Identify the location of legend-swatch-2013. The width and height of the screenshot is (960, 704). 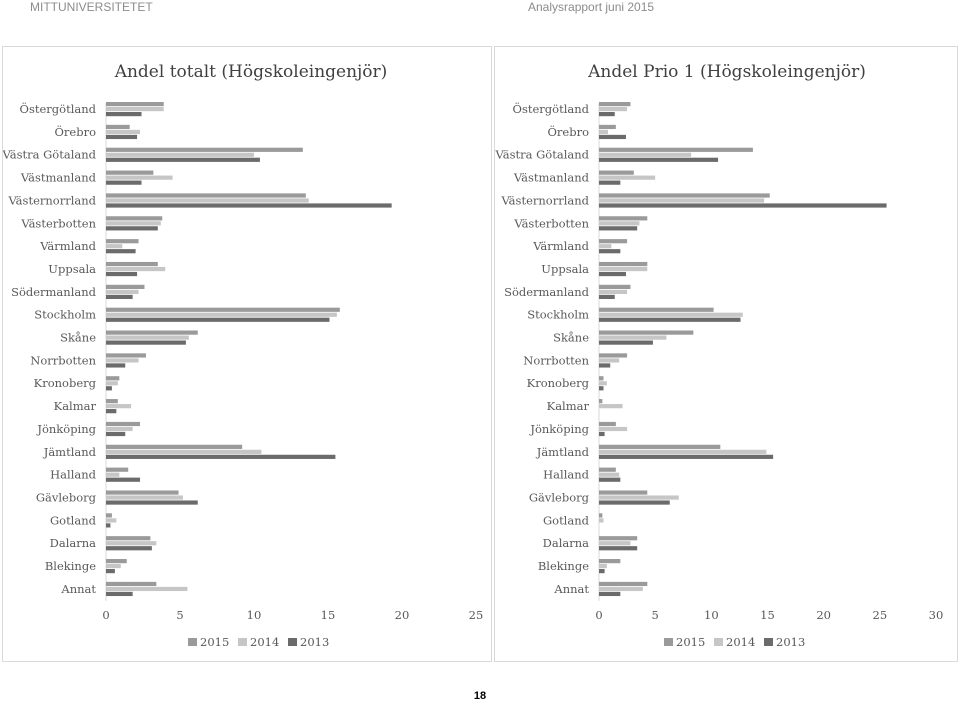
(768, 642).